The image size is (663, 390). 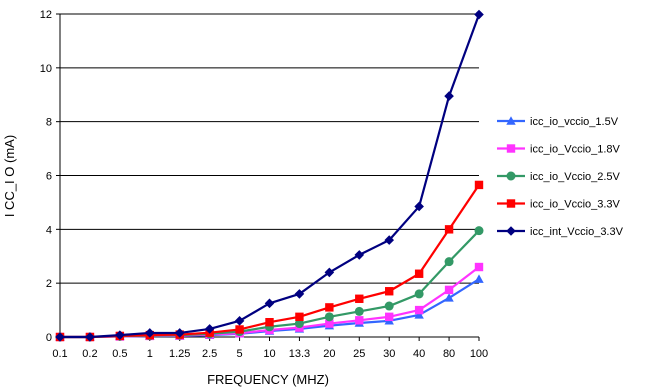 I want to click on x-tick-label: 1.25, so click(x=179, y=354).